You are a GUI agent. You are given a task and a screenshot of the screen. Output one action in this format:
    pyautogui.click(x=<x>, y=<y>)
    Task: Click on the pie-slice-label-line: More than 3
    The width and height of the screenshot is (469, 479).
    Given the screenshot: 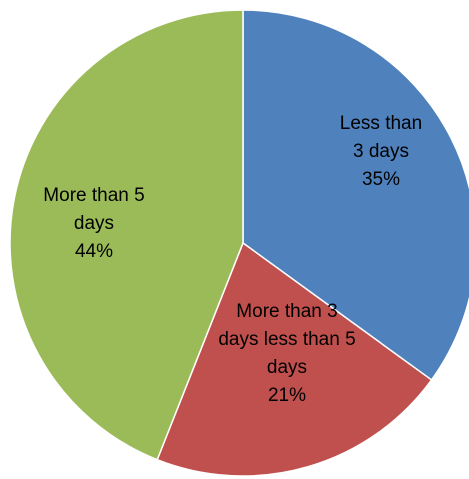 What is the action you would take?
    pyautogui.click(x=286, y=311)
    